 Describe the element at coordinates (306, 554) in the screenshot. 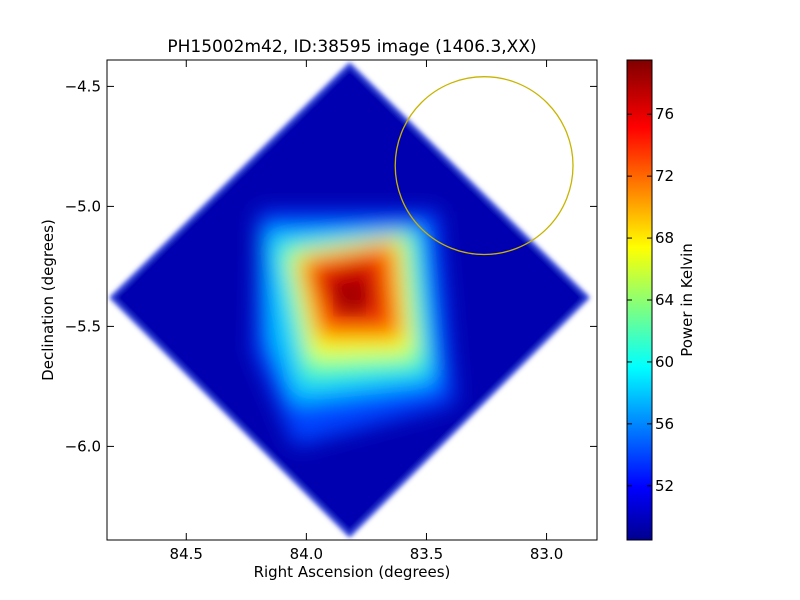

I see `x-tick-label: 84.0` at that location.